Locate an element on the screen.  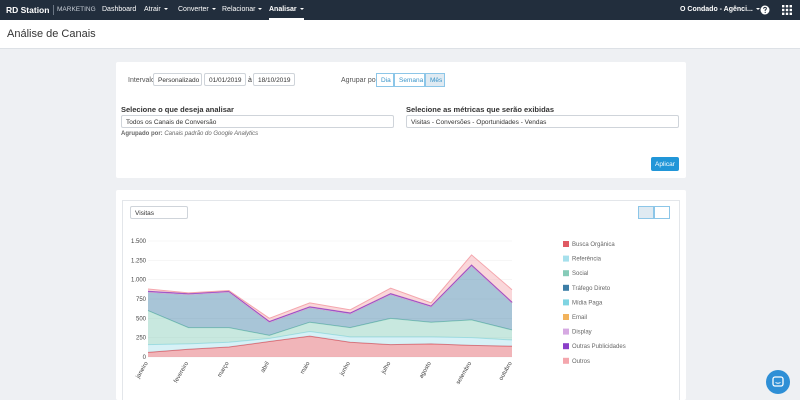
x-tick-label: julho is located at coordinates (386, 367).